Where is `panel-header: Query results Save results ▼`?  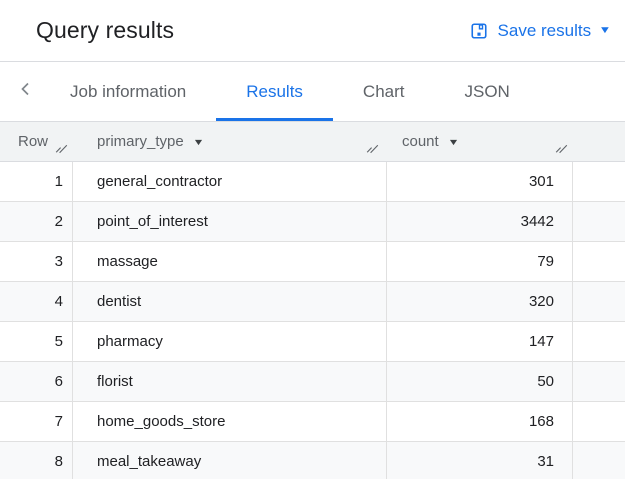
panel-header: Query results Save results ▼ is located at coordinates (312, 31).